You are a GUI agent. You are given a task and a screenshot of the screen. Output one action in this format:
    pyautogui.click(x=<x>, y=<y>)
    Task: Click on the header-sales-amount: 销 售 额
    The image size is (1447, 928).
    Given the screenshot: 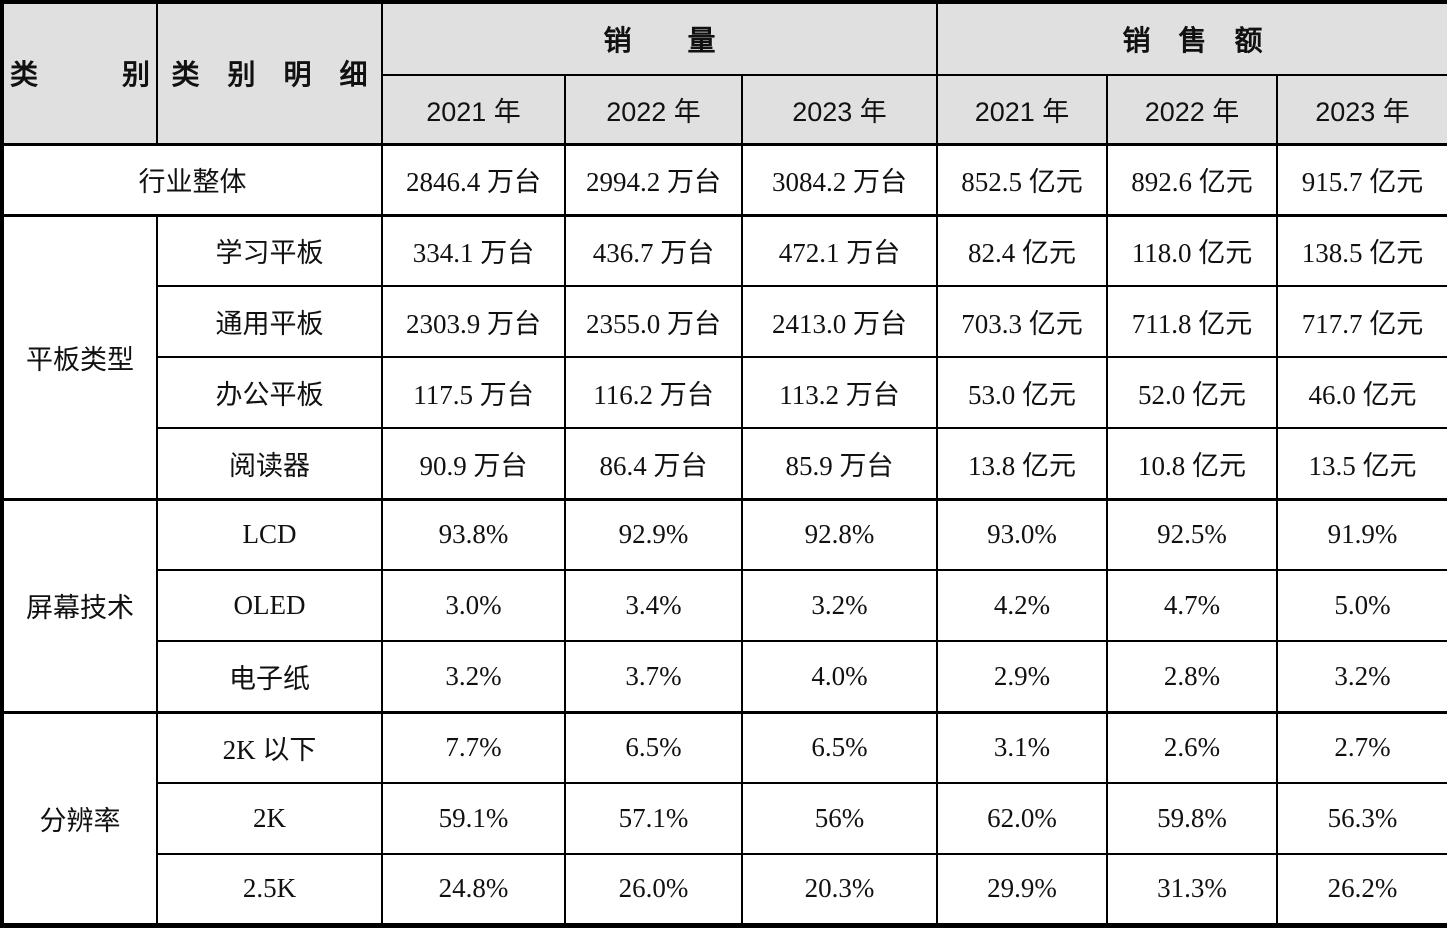 What is the action you would take?
    pyautogui.click(x=1191, y=38)
    